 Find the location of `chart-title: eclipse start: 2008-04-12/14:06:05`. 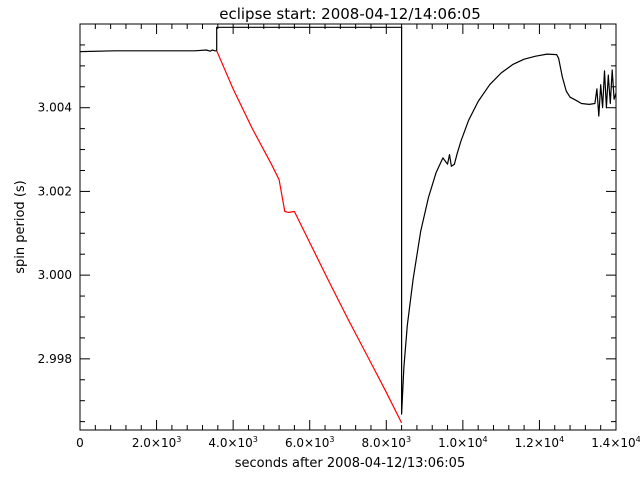

chart-title: eclipse start: 2008-04-12/14:06:05 is located at coordinates (350, 14).